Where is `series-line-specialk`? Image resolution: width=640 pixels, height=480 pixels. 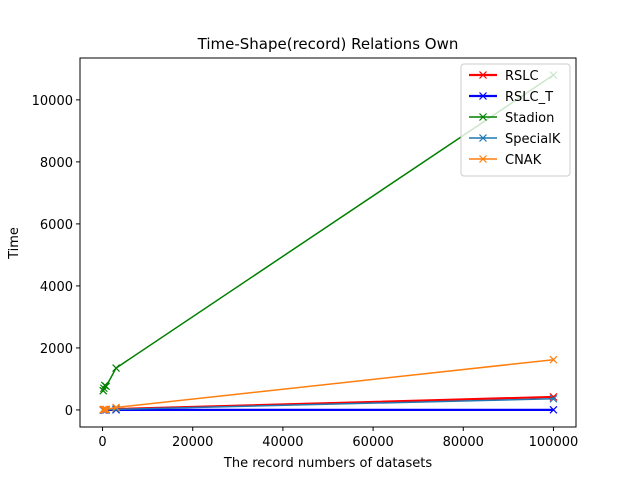
series-line-specialk is located at coordinates (328, 404).